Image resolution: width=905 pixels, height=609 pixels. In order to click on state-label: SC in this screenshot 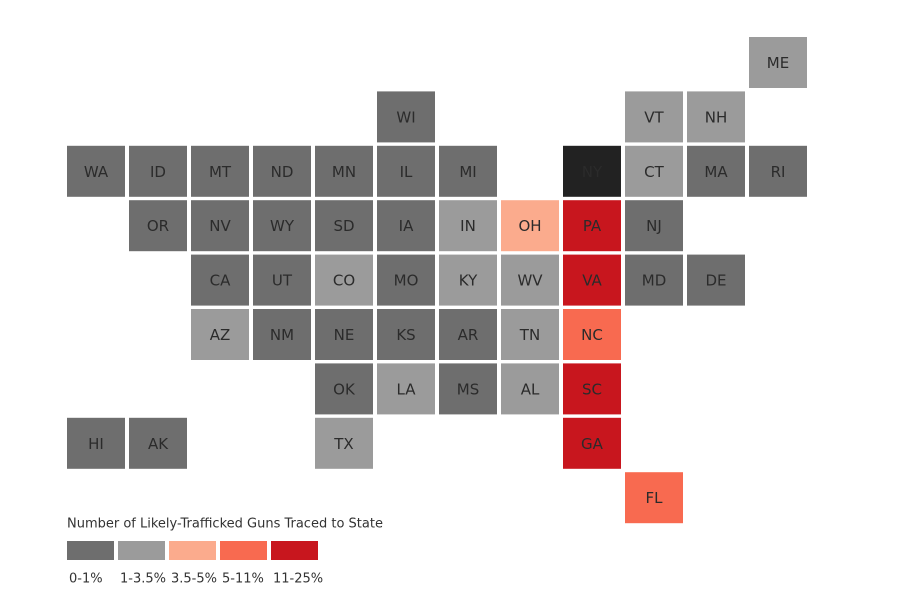, I will do `click(592, 389)`.